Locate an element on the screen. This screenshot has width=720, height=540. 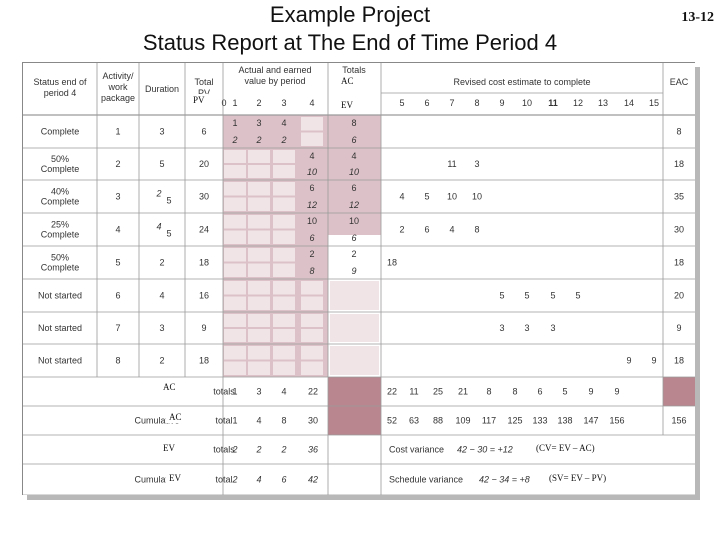
row-ev-value: 10 is located at coordinates (312, 172).